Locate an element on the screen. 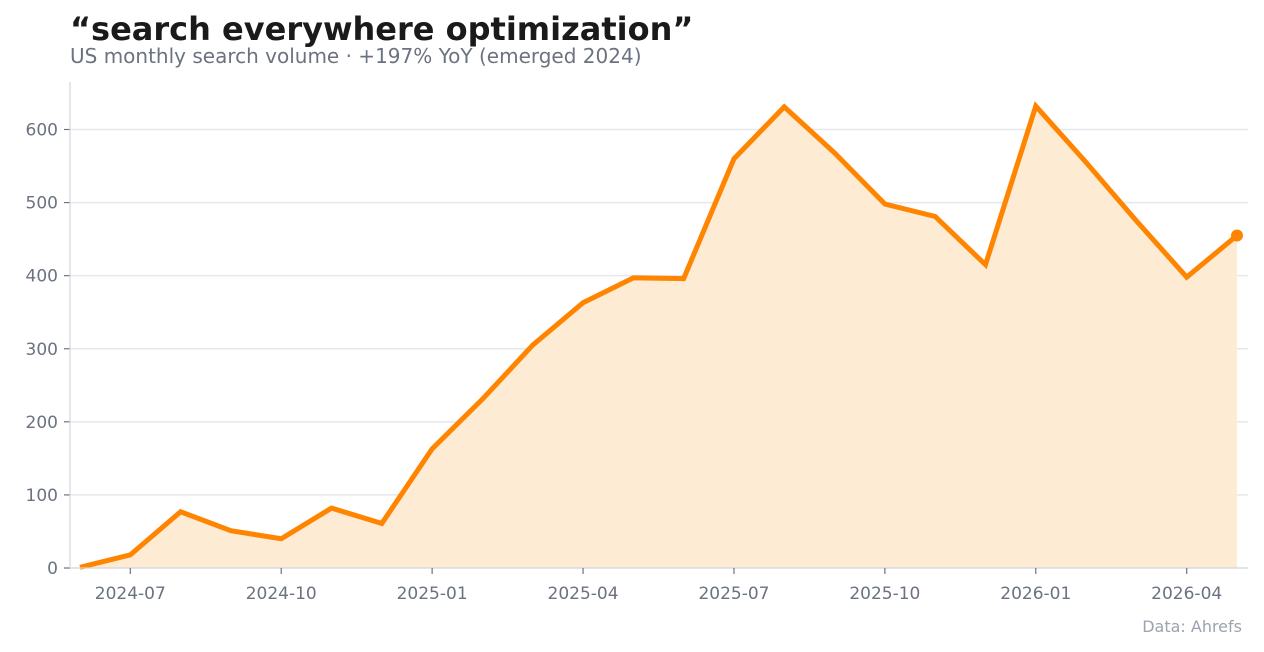 Image resolution: width=1264 pixels, height=652 pixels. latest-point-marker is located at coordinates (1237, 235).